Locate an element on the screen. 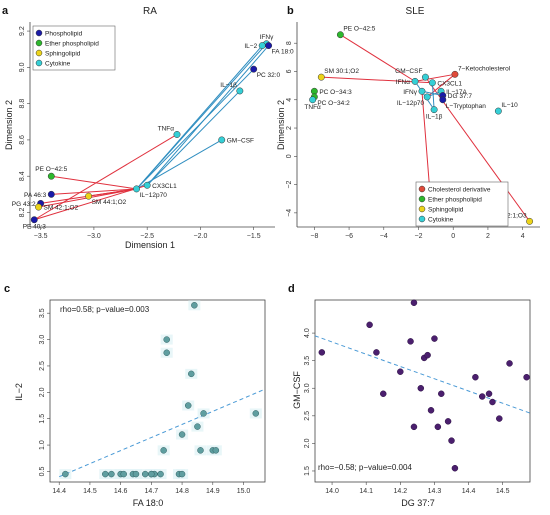  trend-line is located at coordinates (162, 433).